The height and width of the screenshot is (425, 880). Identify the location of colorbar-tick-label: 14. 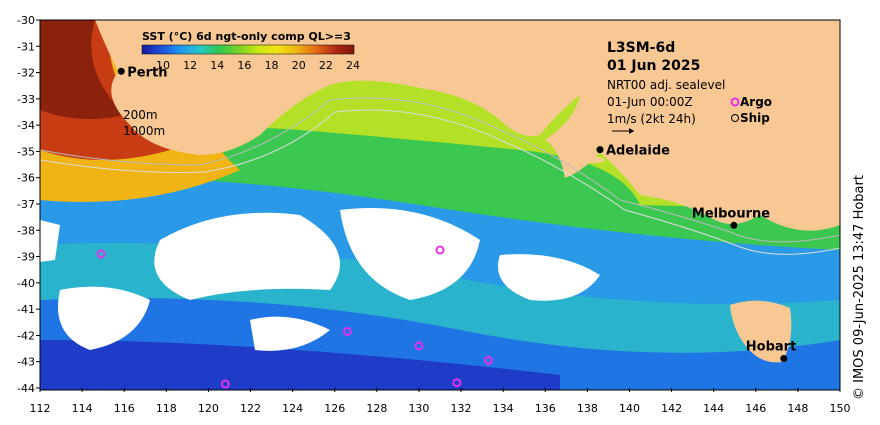
(217, 65).